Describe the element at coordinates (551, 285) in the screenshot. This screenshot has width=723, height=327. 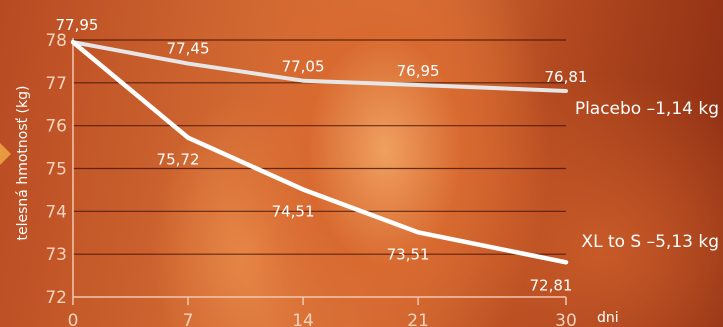
I see `data-label: 72,81` at that location.